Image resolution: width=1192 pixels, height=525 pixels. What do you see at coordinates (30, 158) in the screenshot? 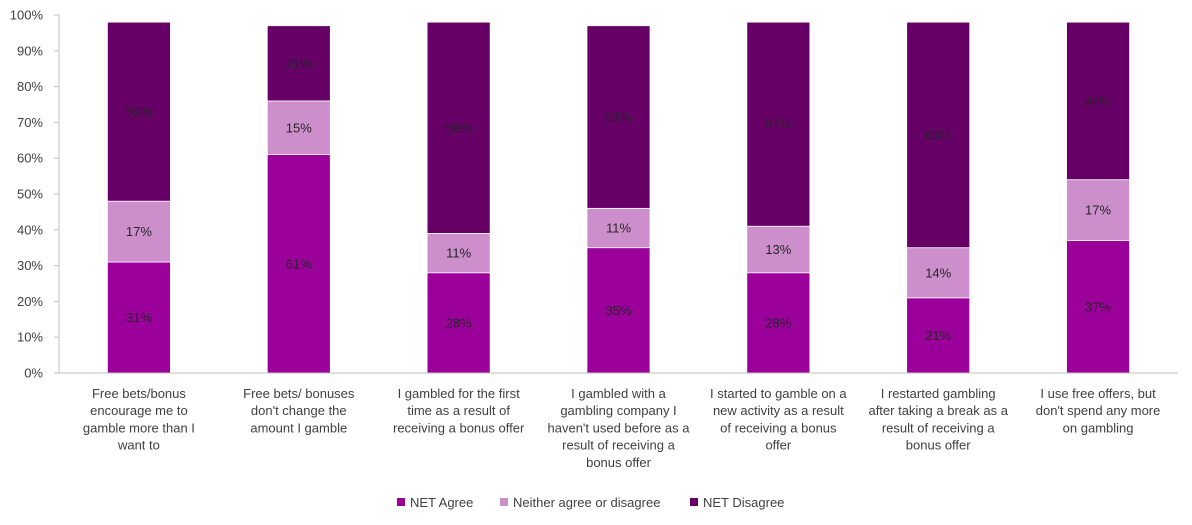
I see `y-tick-label: 60%` at bounding box center [30, 158].